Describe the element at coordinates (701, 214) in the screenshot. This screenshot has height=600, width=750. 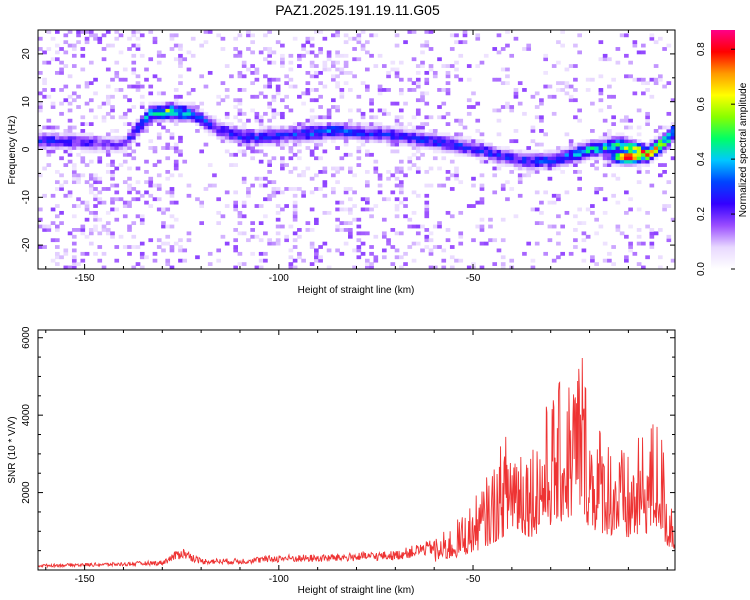
I see `colorbar-tick-label: 0.2` at that location.